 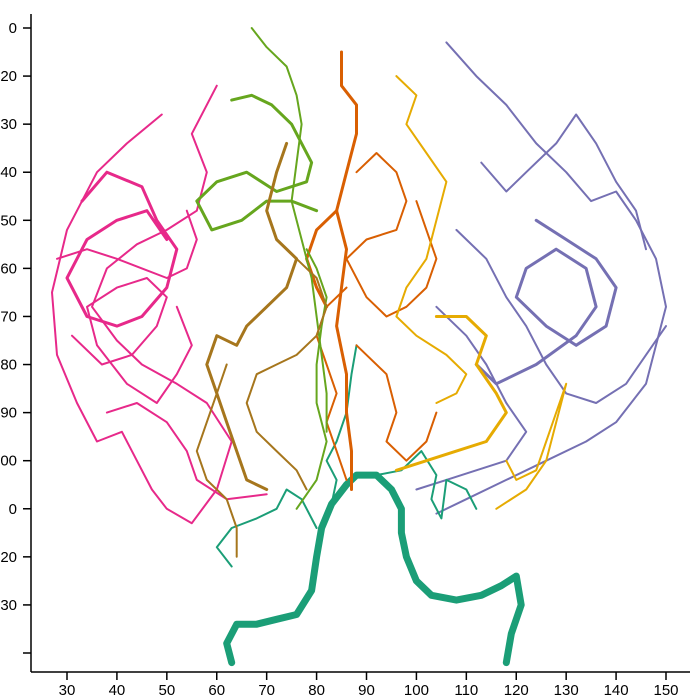 I want to click on y-tick-label: 50, so click(x=8, y=220).